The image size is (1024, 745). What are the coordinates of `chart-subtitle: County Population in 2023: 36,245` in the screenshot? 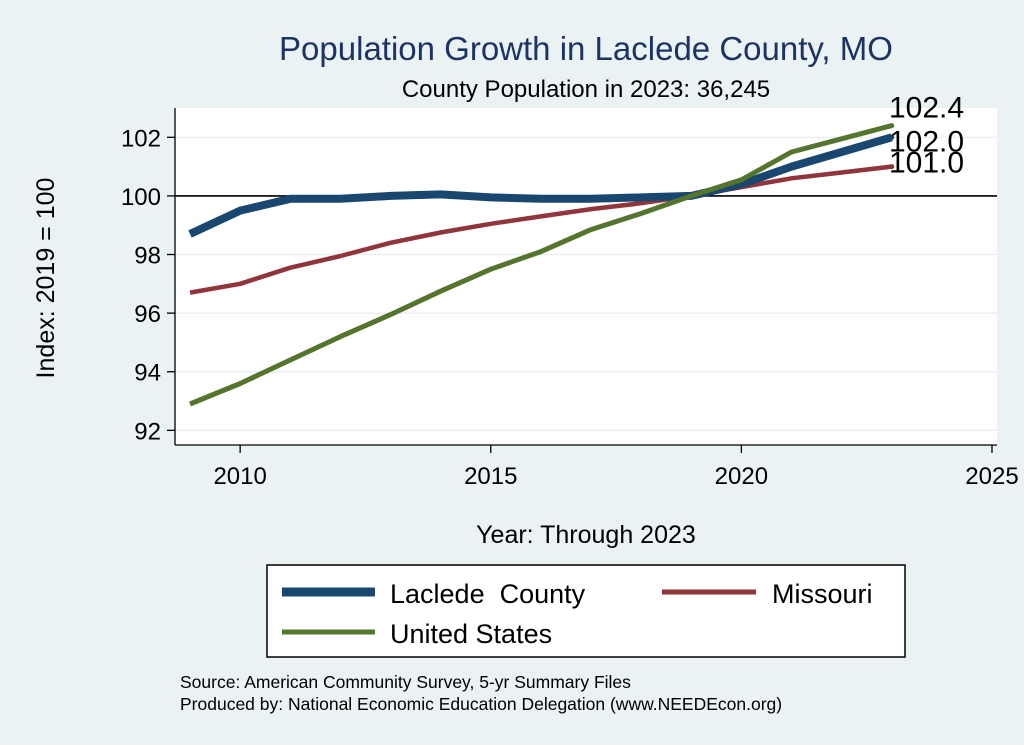 It's located at (586, 89).